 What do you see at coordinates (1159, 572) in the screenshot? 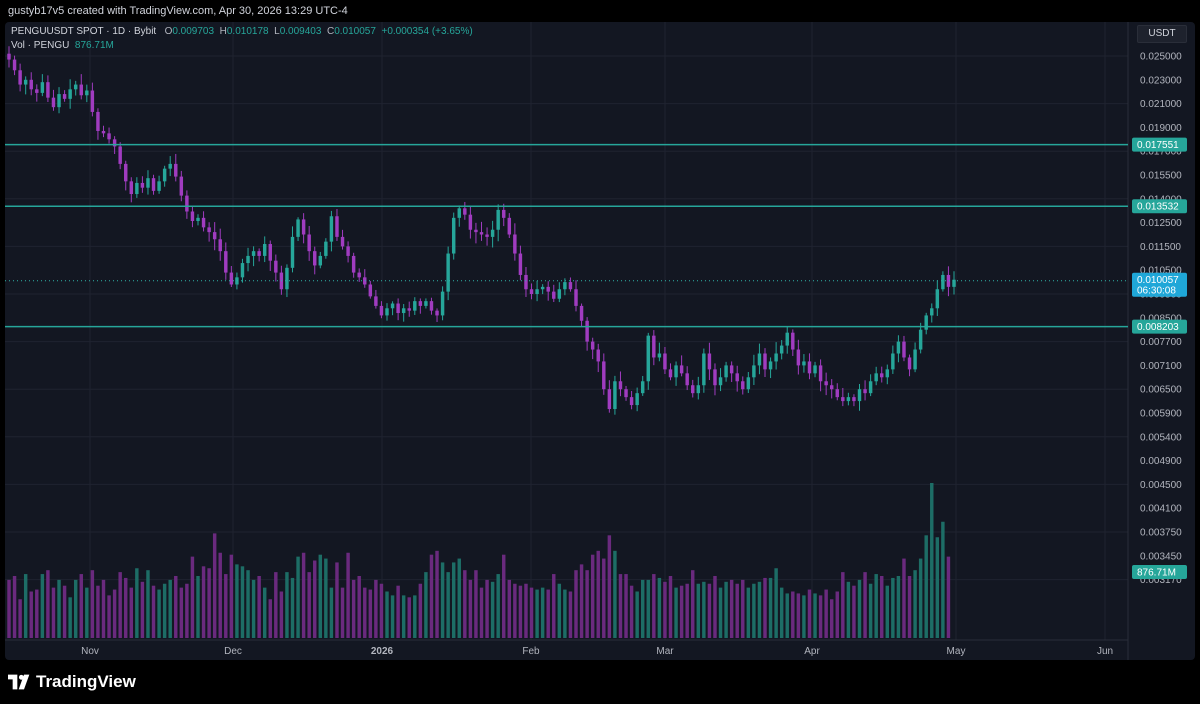
I see `last-volume-tag` at bounding box center [1159, 572].